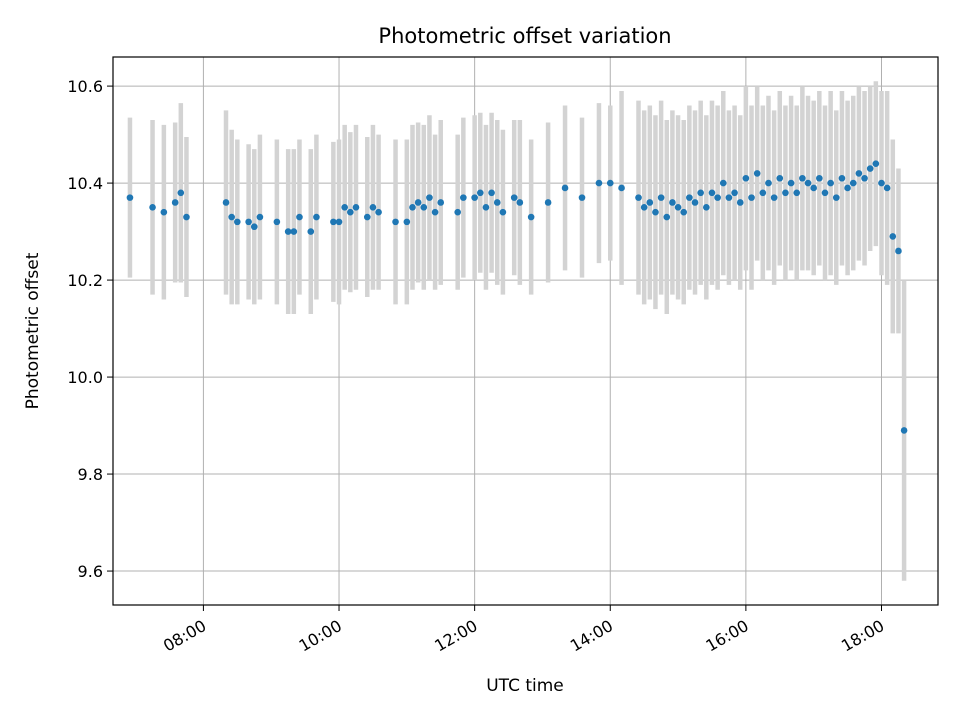  I want to click on y-tick-label: 10.4, so click(85, 183).